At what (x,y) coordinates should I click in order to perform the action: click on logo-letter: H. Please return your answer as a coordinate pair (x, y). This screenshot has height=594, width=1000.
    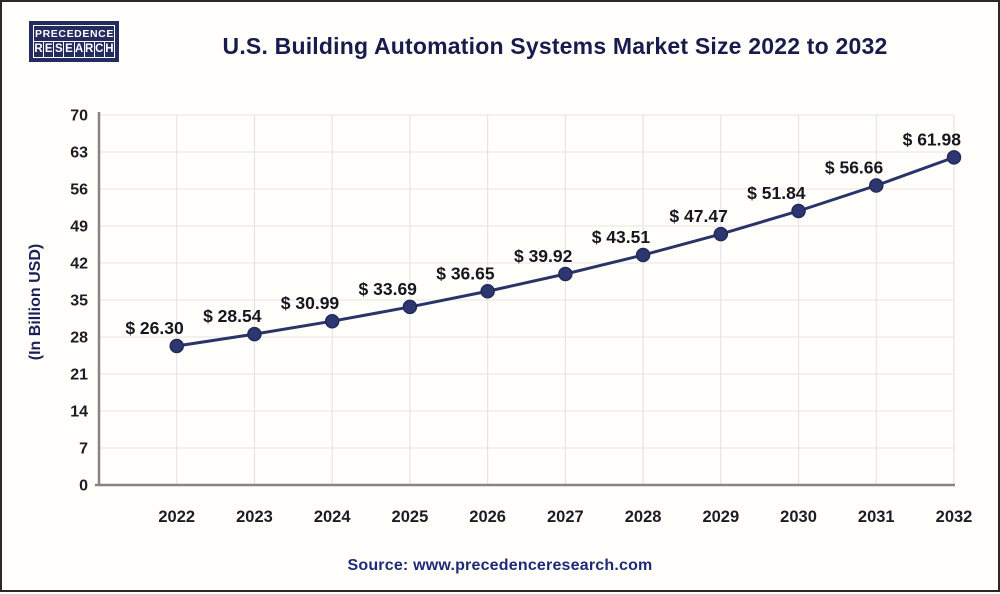
    Looking at the image, I should click on (109, 49).